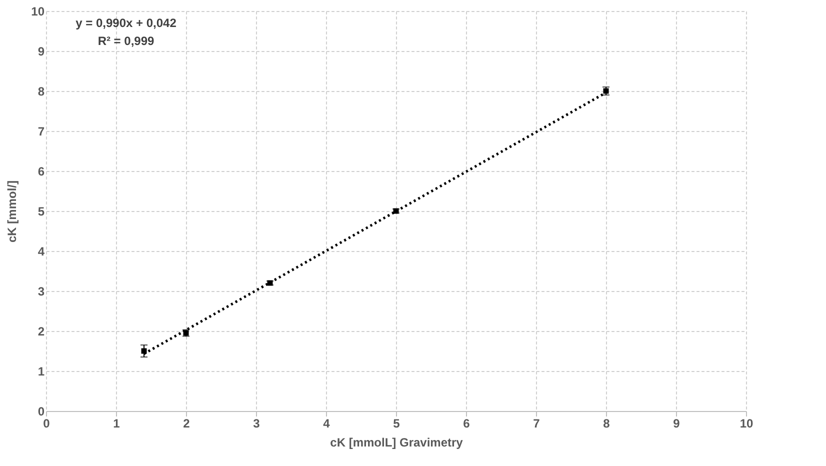  I want to click on x-tick-label: 8, so click(606, 423).